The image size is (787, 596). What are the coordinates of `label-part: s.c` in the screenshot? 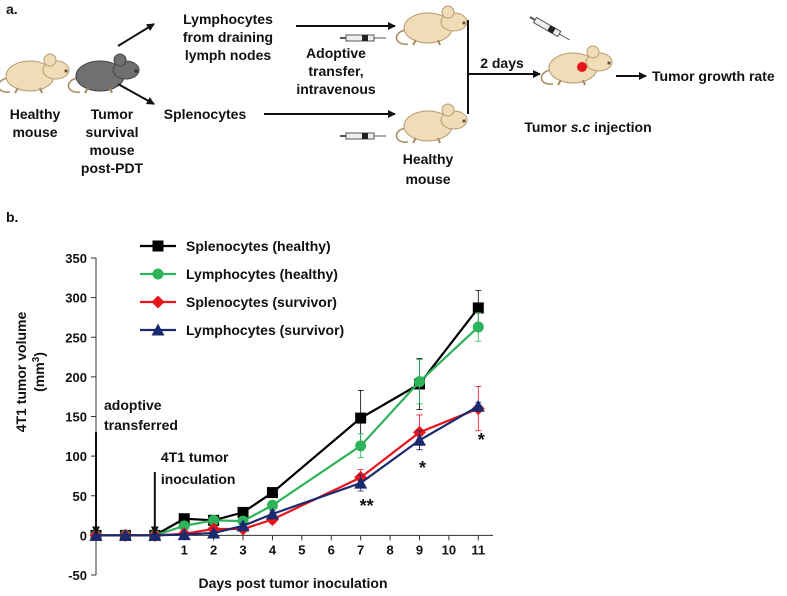 It's located at (581, 127).